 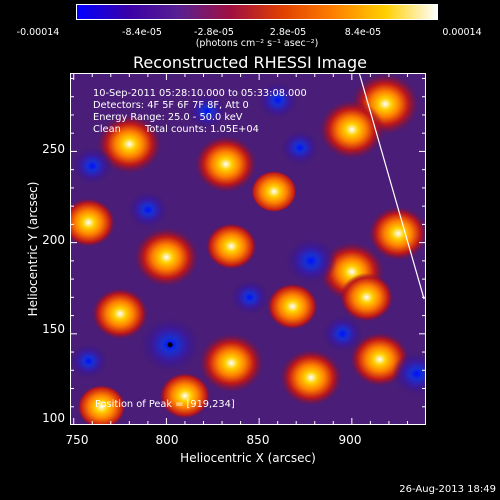 I want to click on peak-position-label: Position of Peak = [919,234], so click(x=165, y=404).